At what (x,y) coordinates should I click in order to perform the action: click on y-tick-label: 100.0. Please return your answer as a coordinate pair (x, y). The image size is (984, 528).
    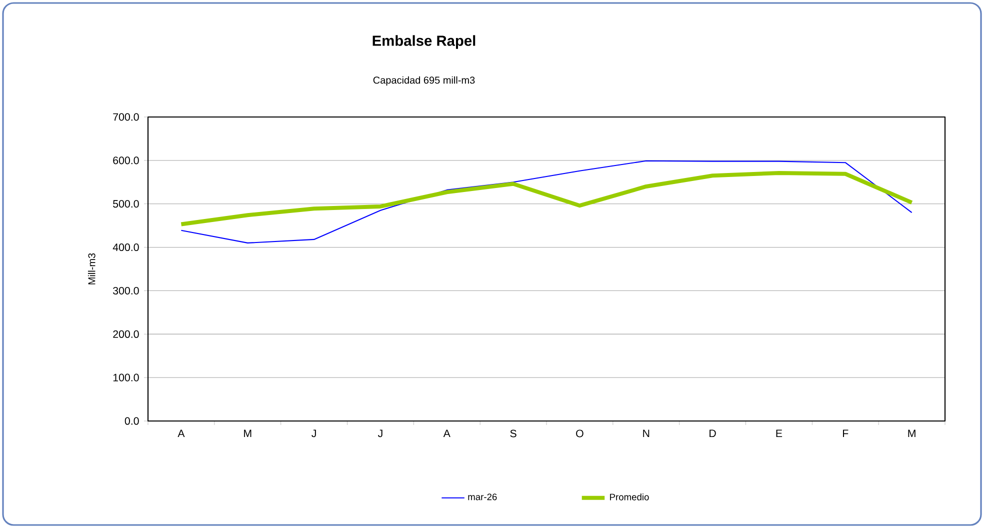
    Looking at the image, I should click on (126, 378).